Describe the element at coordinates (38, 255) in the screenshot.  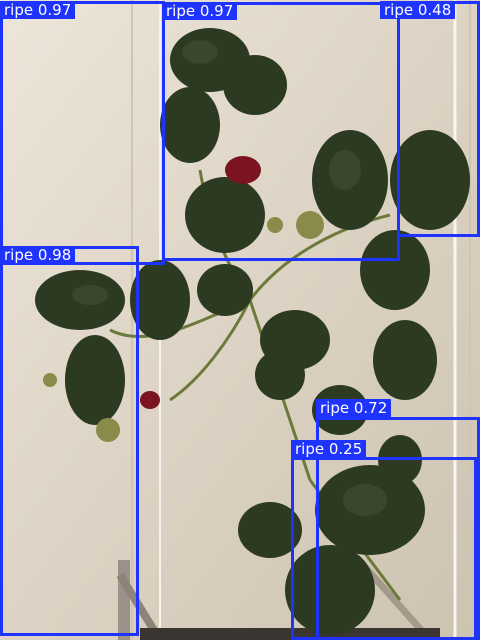
I see `detection-label: ripe 0.98` at that location.